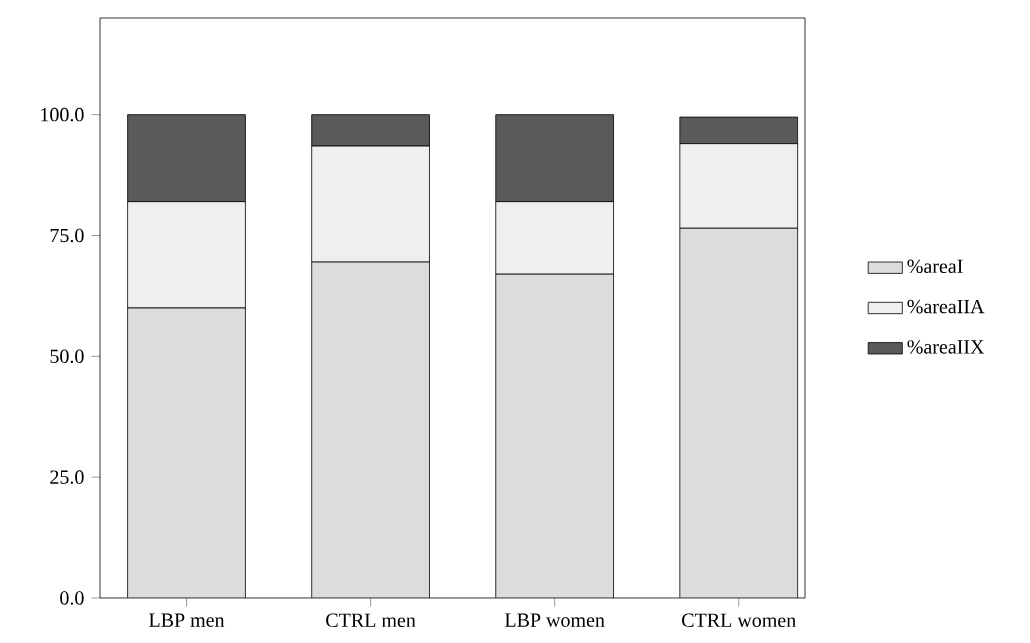  What do you see at coordinates (187, 620) in the screenshot?
I see `x-tick-label: LBP men` at bounding box center [187, 620].